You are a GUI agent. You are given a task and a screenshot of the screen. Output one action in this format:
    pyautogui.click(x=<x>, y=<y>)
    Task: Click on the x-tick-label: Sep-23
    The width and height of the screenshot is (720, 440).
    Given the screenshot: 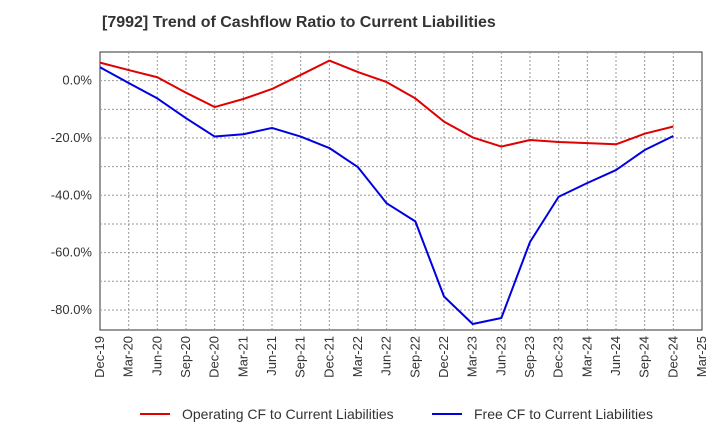 What is the action you would take?
    pyautogui.click(x=529, y=357)
    